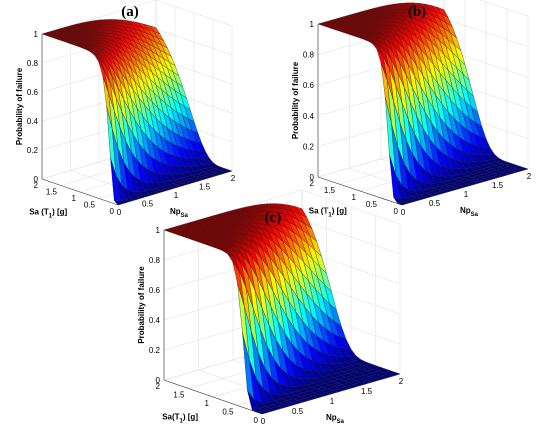 The image size is (550, 431). What do you see at coordinates (180, 418) in the screenshot?
I see `x-axis-title: Sa(T1) [g]` at bounding box center [180, 418].